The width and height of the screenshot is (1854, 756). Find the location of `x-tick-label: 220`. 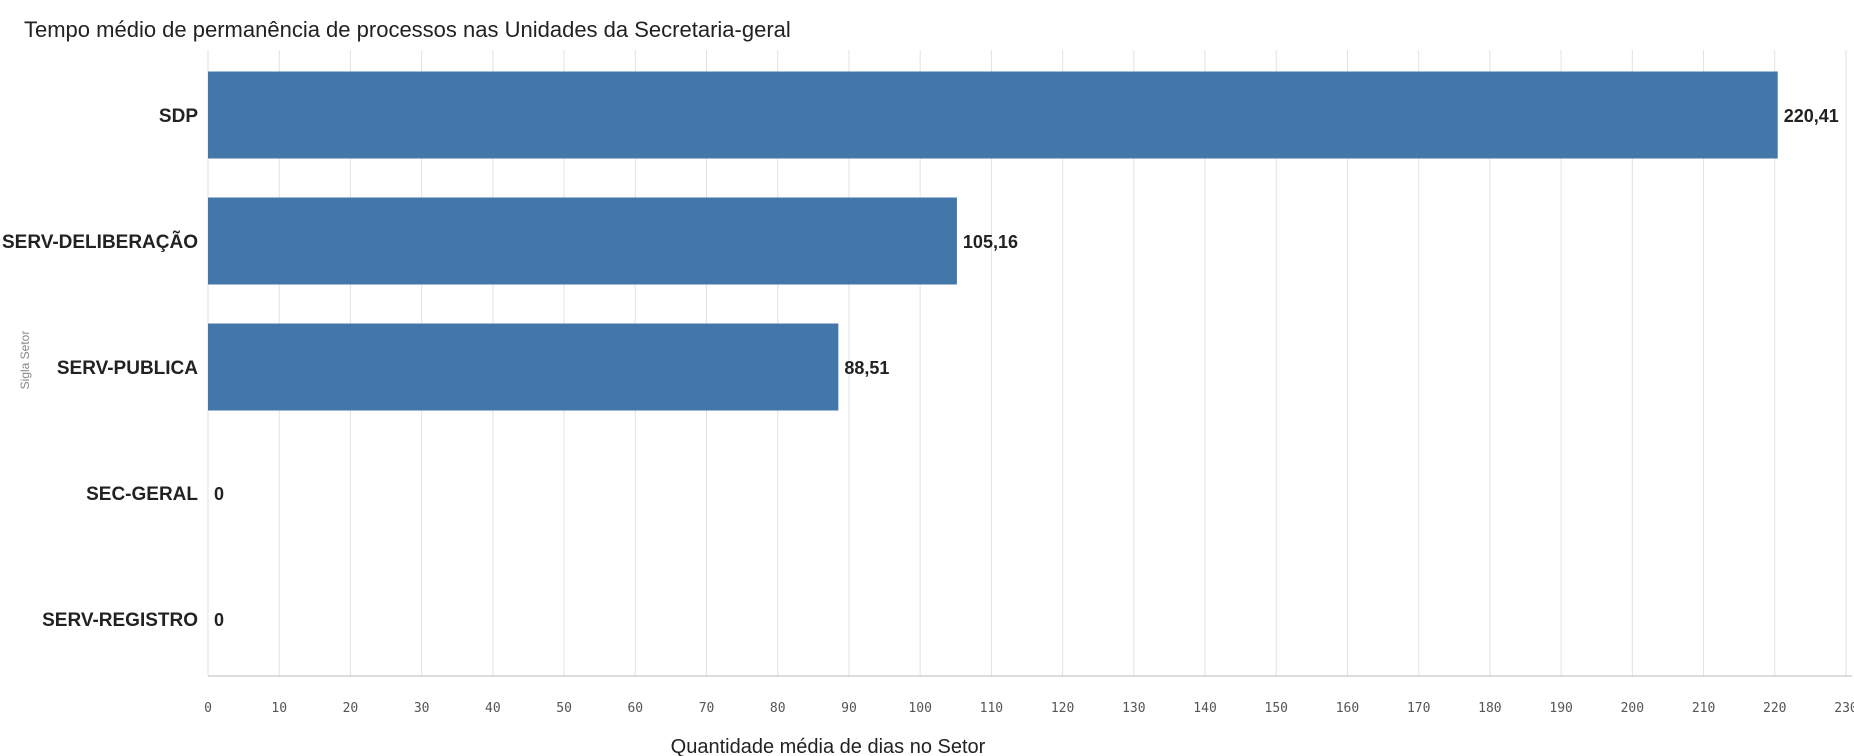

x-tick-label: 220 is located at coordinates (1774, 708).